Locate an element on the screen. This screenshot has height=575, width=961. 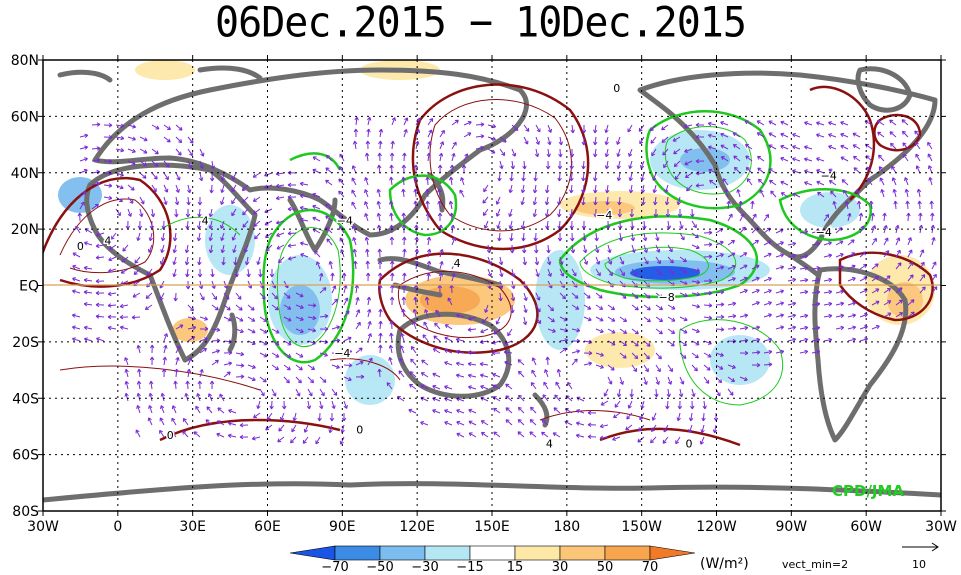
longitude-label: 60E is located at coordinates (267, 527).